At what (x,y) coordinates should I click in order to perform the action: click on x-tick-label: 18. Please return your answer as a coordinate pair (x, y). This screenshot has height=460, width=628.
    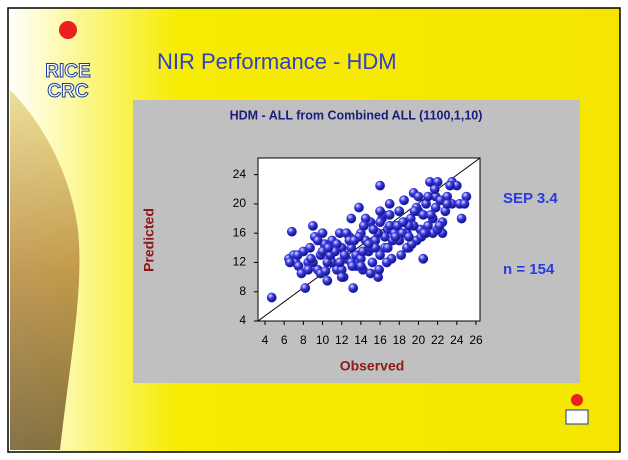
    Looking at the image, I should click on (400, 340).